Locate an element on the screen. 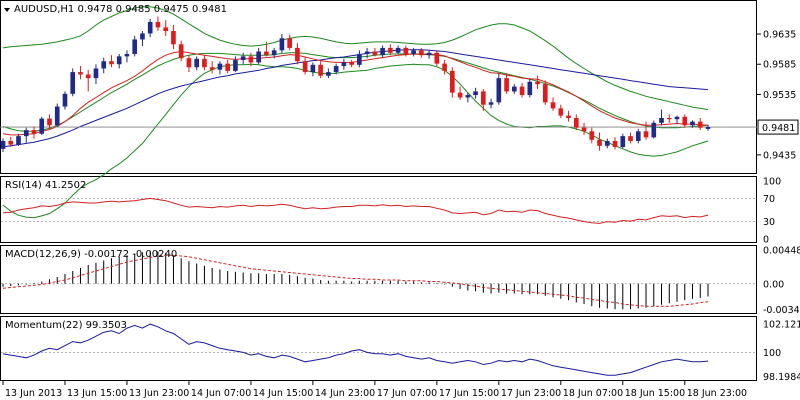 The image size is (800, 400). macd-axis-label: 0.00448 is located at coordinates (781, 251).